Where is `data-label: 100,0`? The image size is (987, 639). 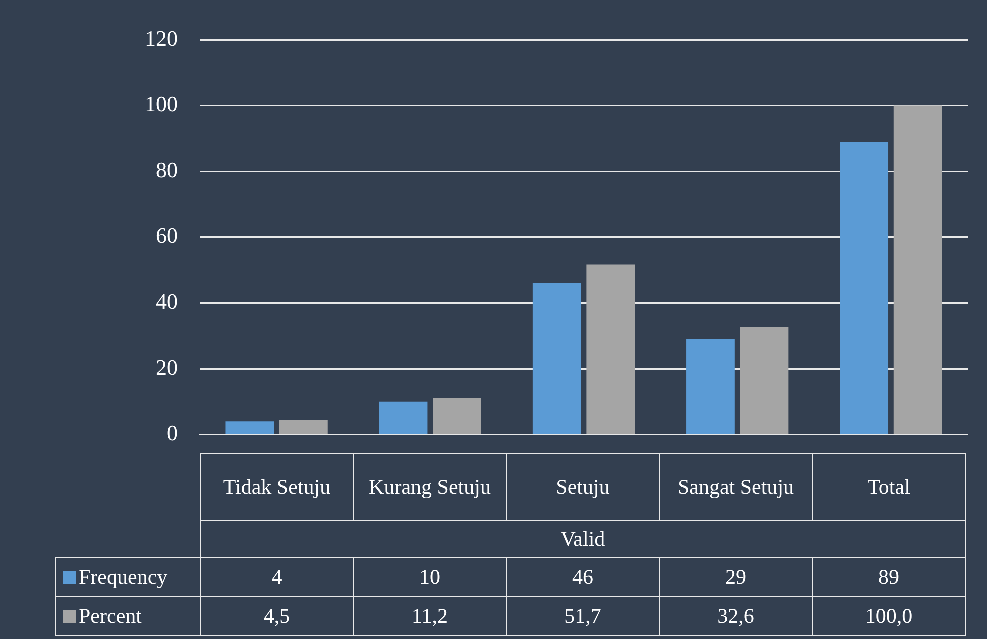 data-label: 100,0 is located at coordinates (889, 616).